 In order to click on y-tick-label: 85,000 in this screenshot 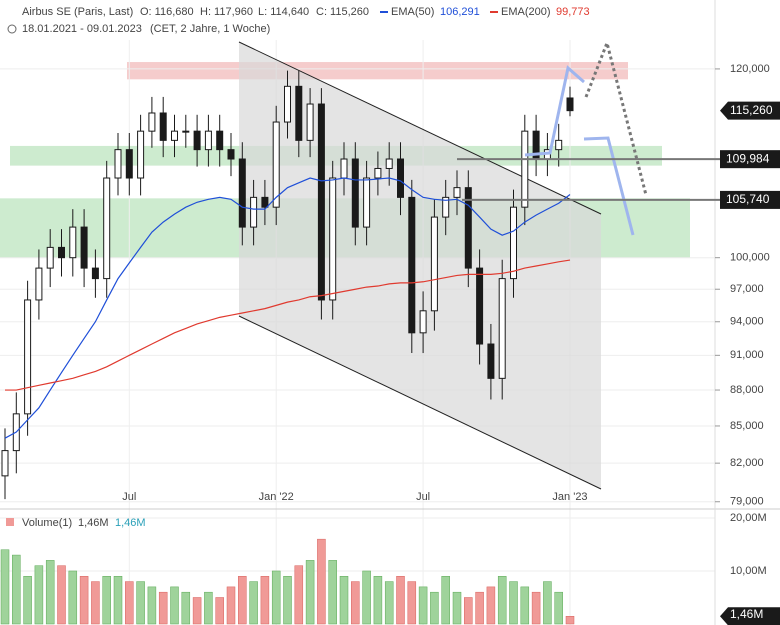, I will do `click(747, 426)`.